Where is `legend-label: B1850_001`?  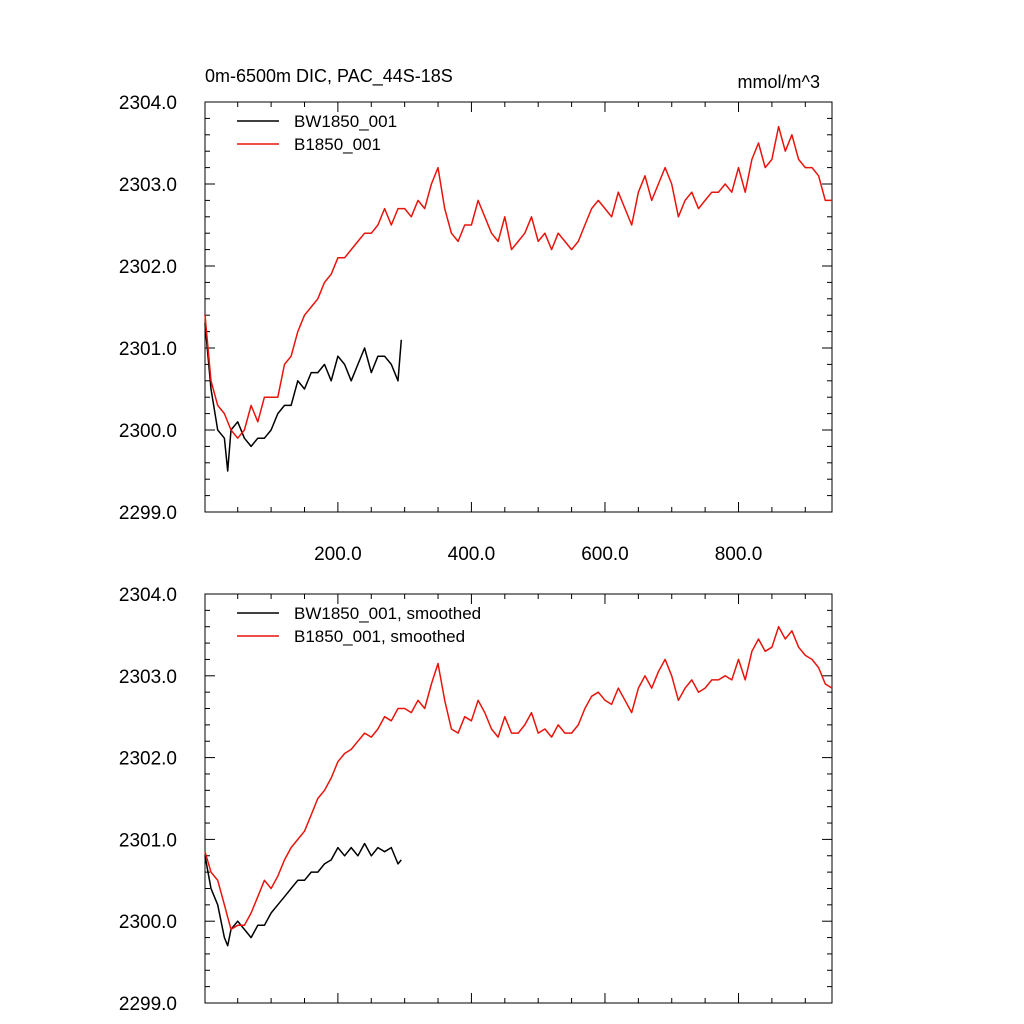
legend-label: B1850_001 is located at coordinates (337, 144).